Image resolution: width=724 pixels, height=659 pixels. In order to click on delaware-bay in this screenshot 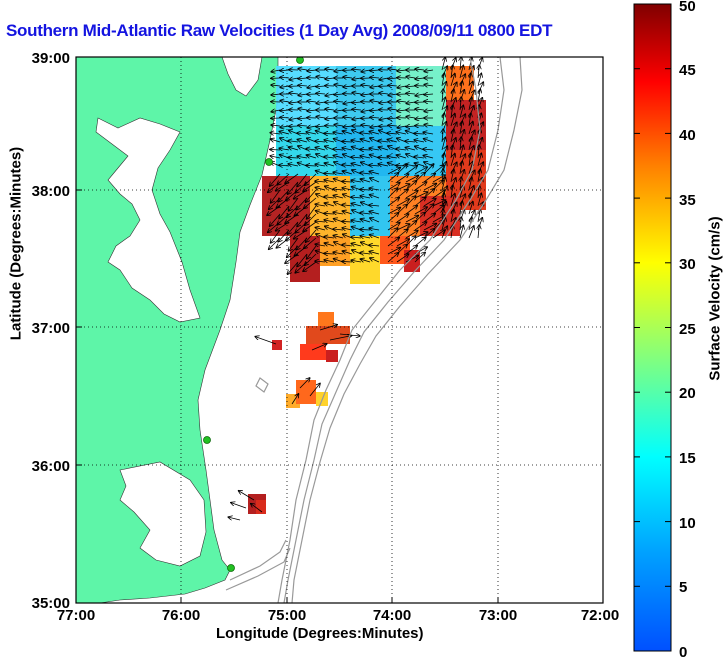, I will do `click(242, 77)`.